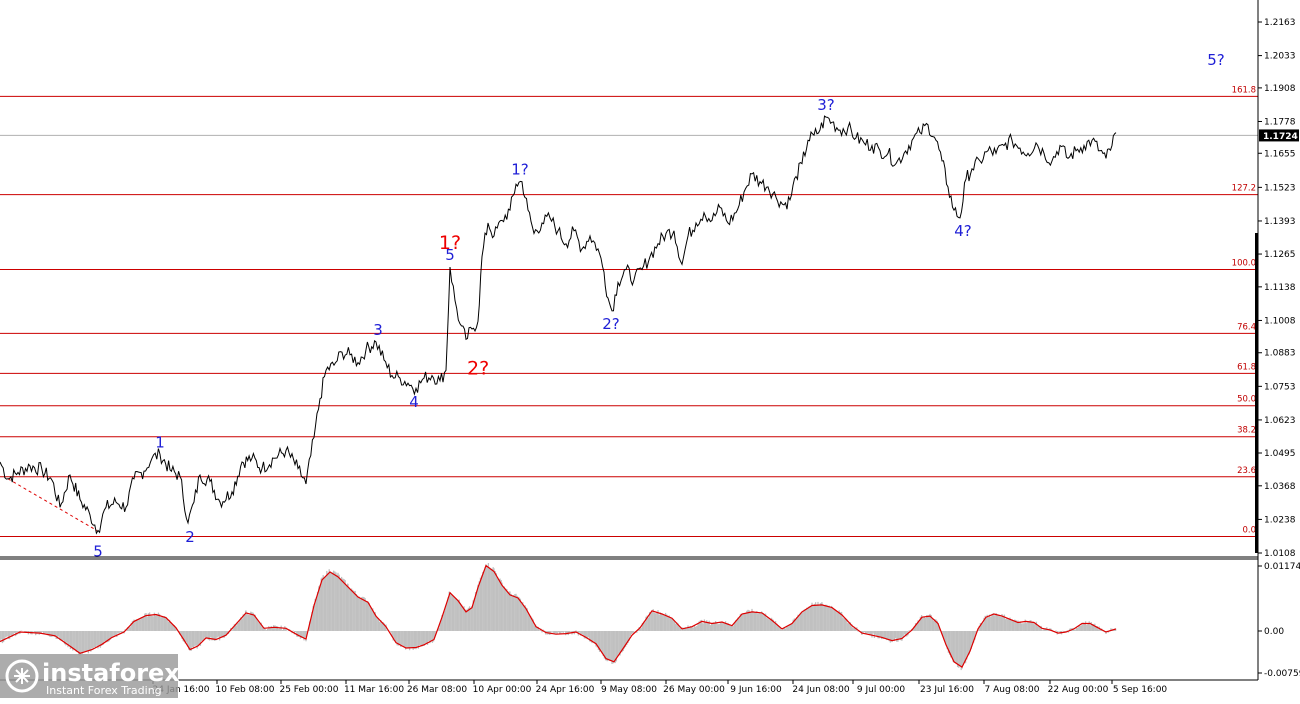 The image size is (1300, 704). I want to click on price-tick-13: 1.0495, so click(1280, 454).